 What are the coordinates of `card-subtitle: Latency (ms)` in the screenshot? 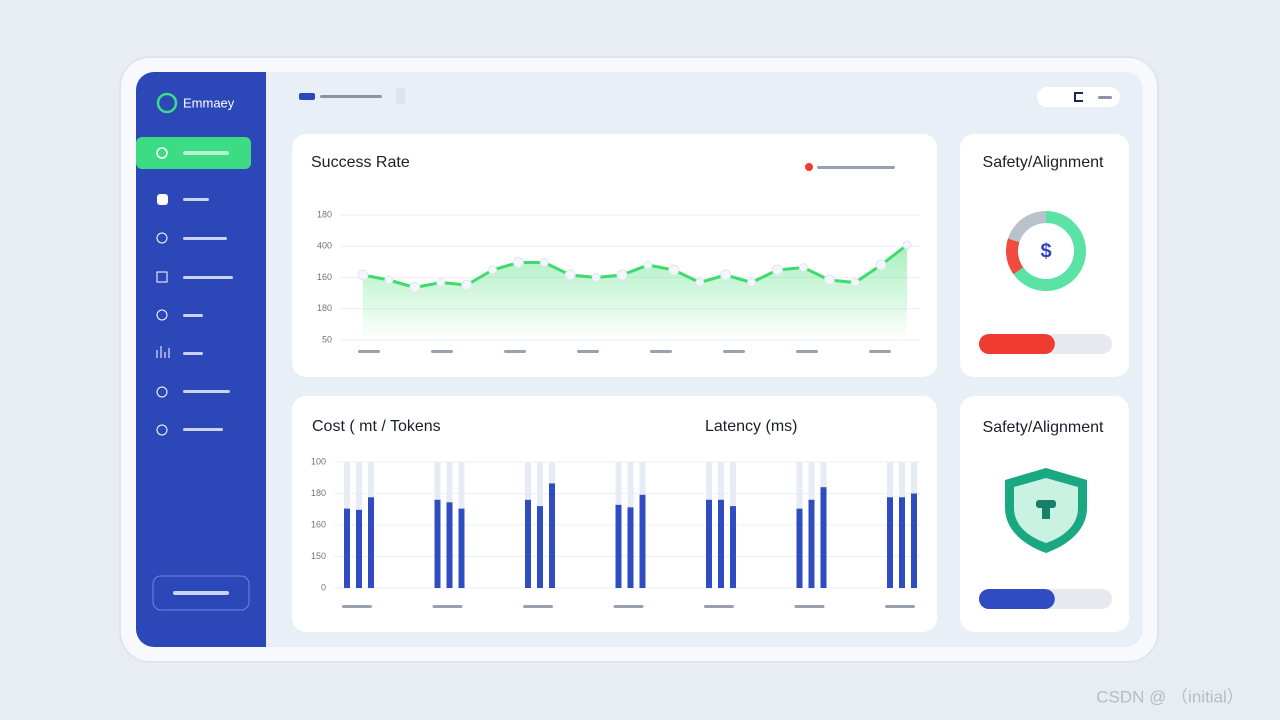 It's located at (751, 426).